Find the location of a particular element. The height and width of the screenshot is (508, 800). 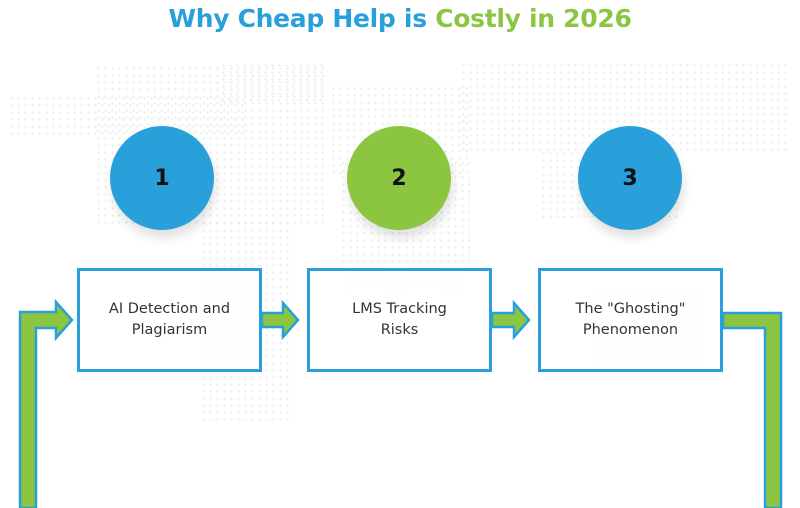

title-part-green: Costly in 2026 is located at coordinates (533, 18).